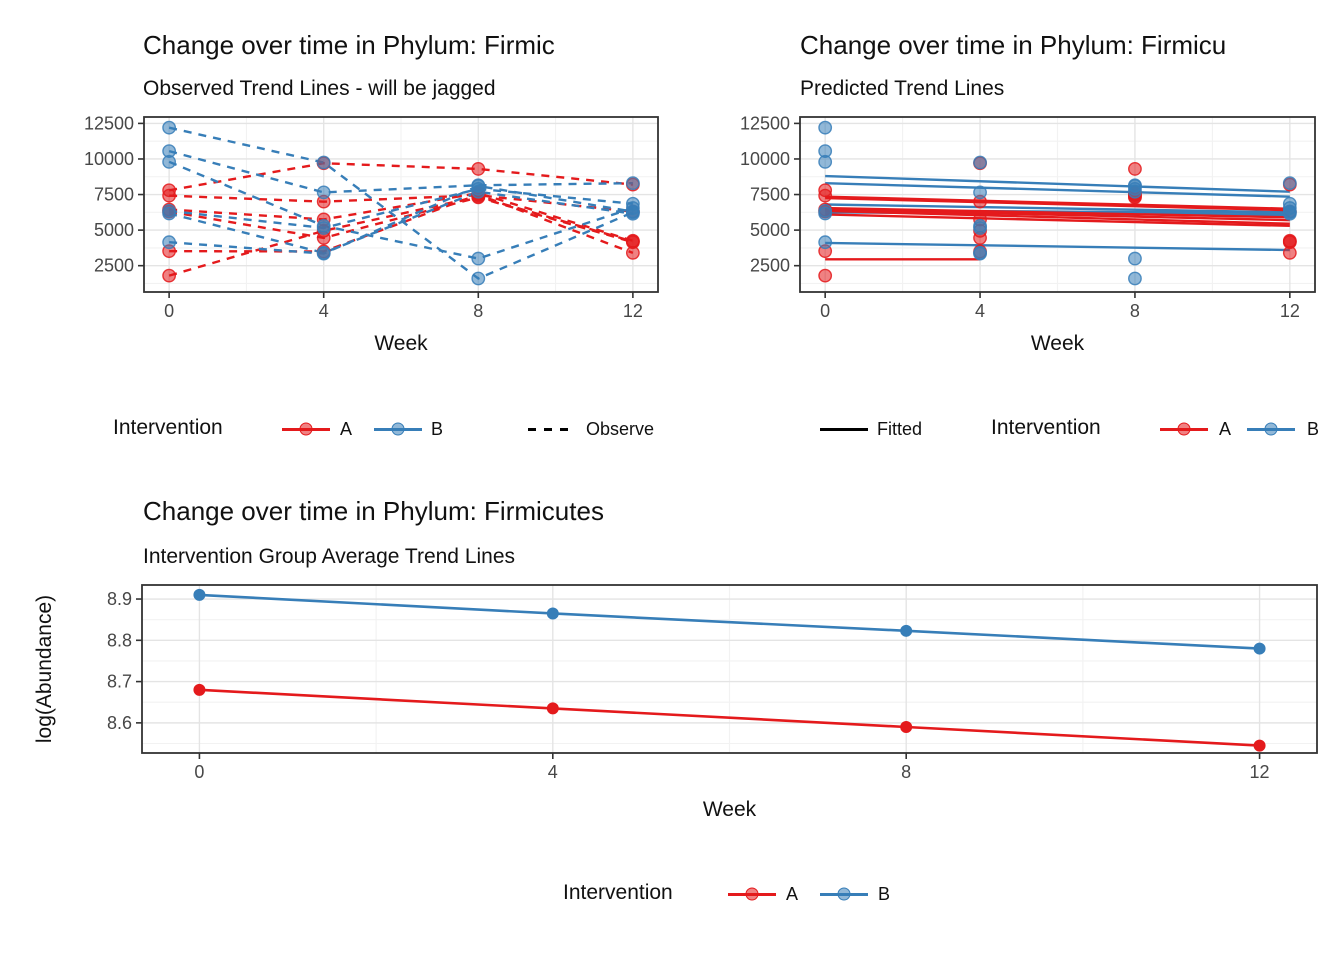 Image resolution: width=1344 pixels, height=960 pixels. Describe the element at coordinates (306, 429) in the screenshot. I see `legend1-key-a` at that location.